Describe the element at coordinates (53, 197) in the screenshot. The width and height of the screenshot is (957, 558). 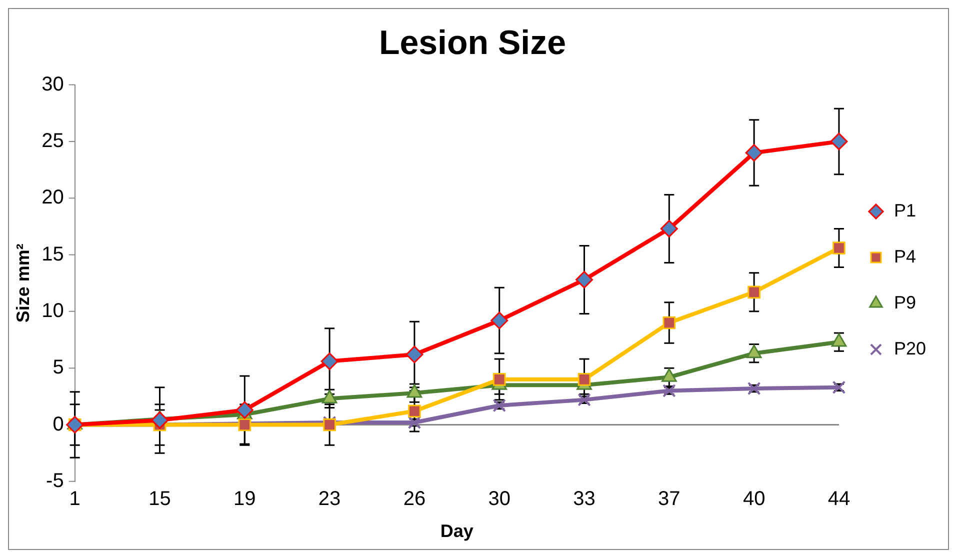
I see `y-tick-label: 20` at that location.